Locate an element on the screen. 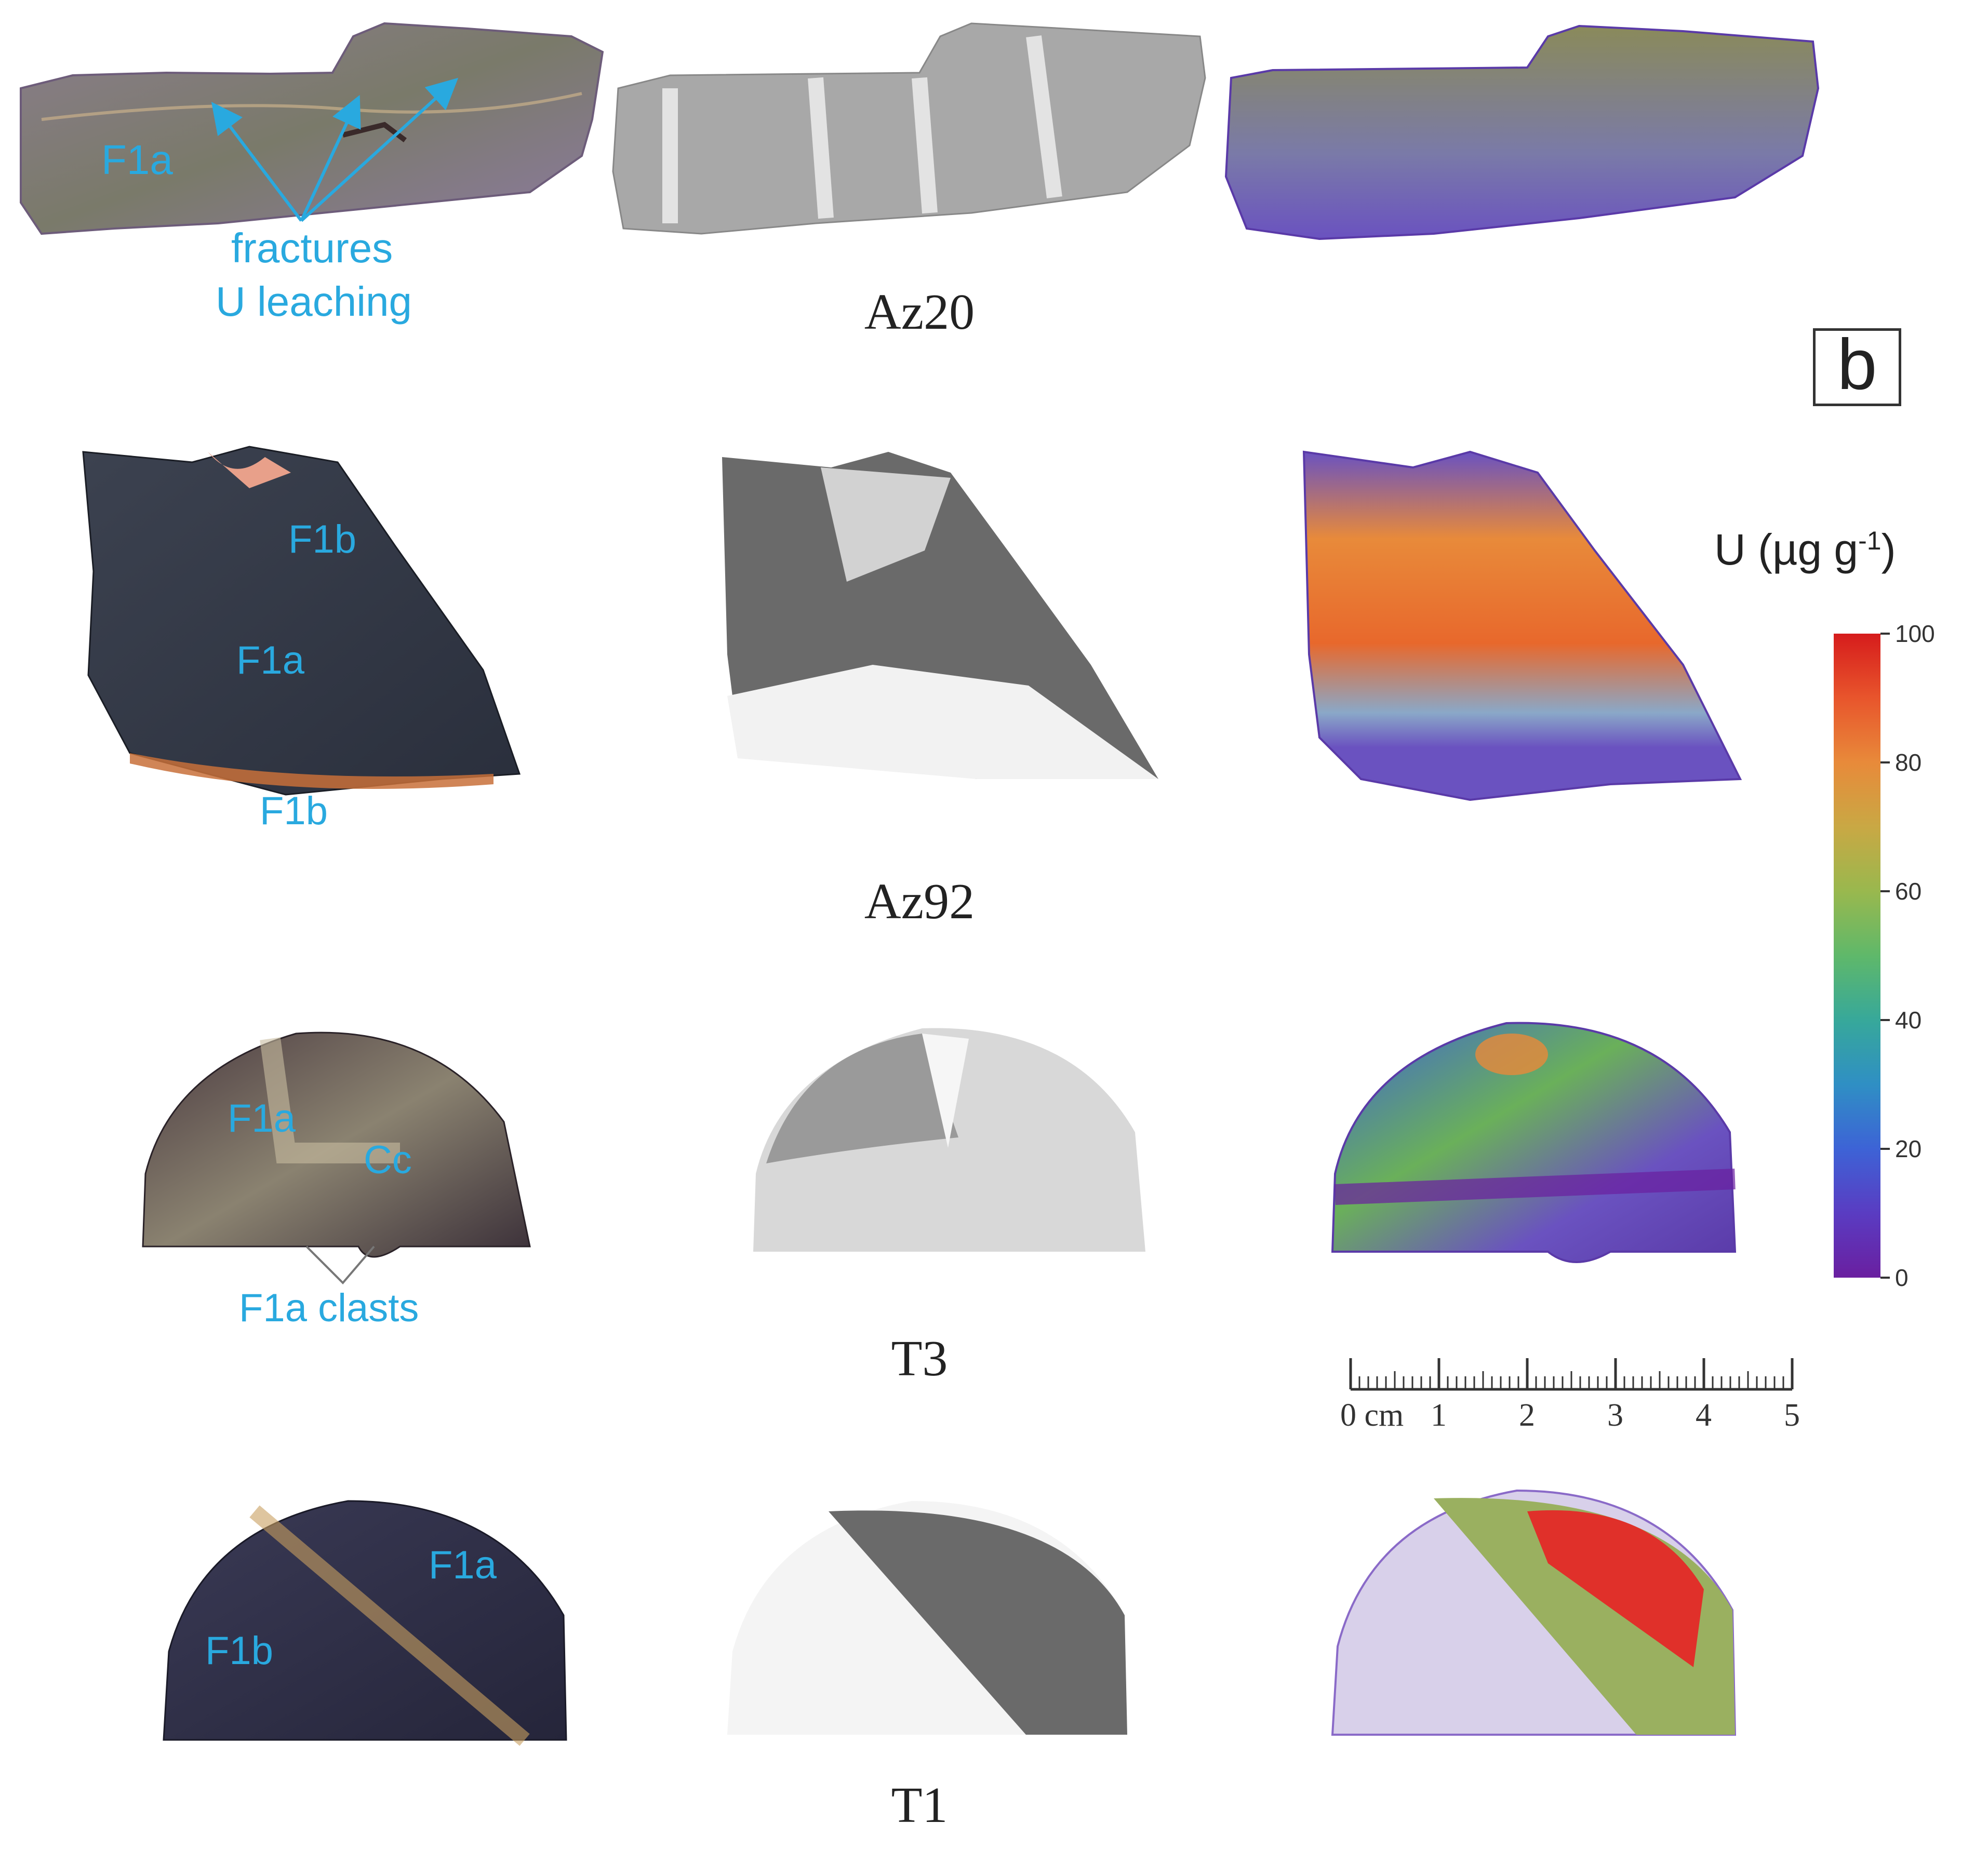  az92-photo is located at coordinates (301, 628).